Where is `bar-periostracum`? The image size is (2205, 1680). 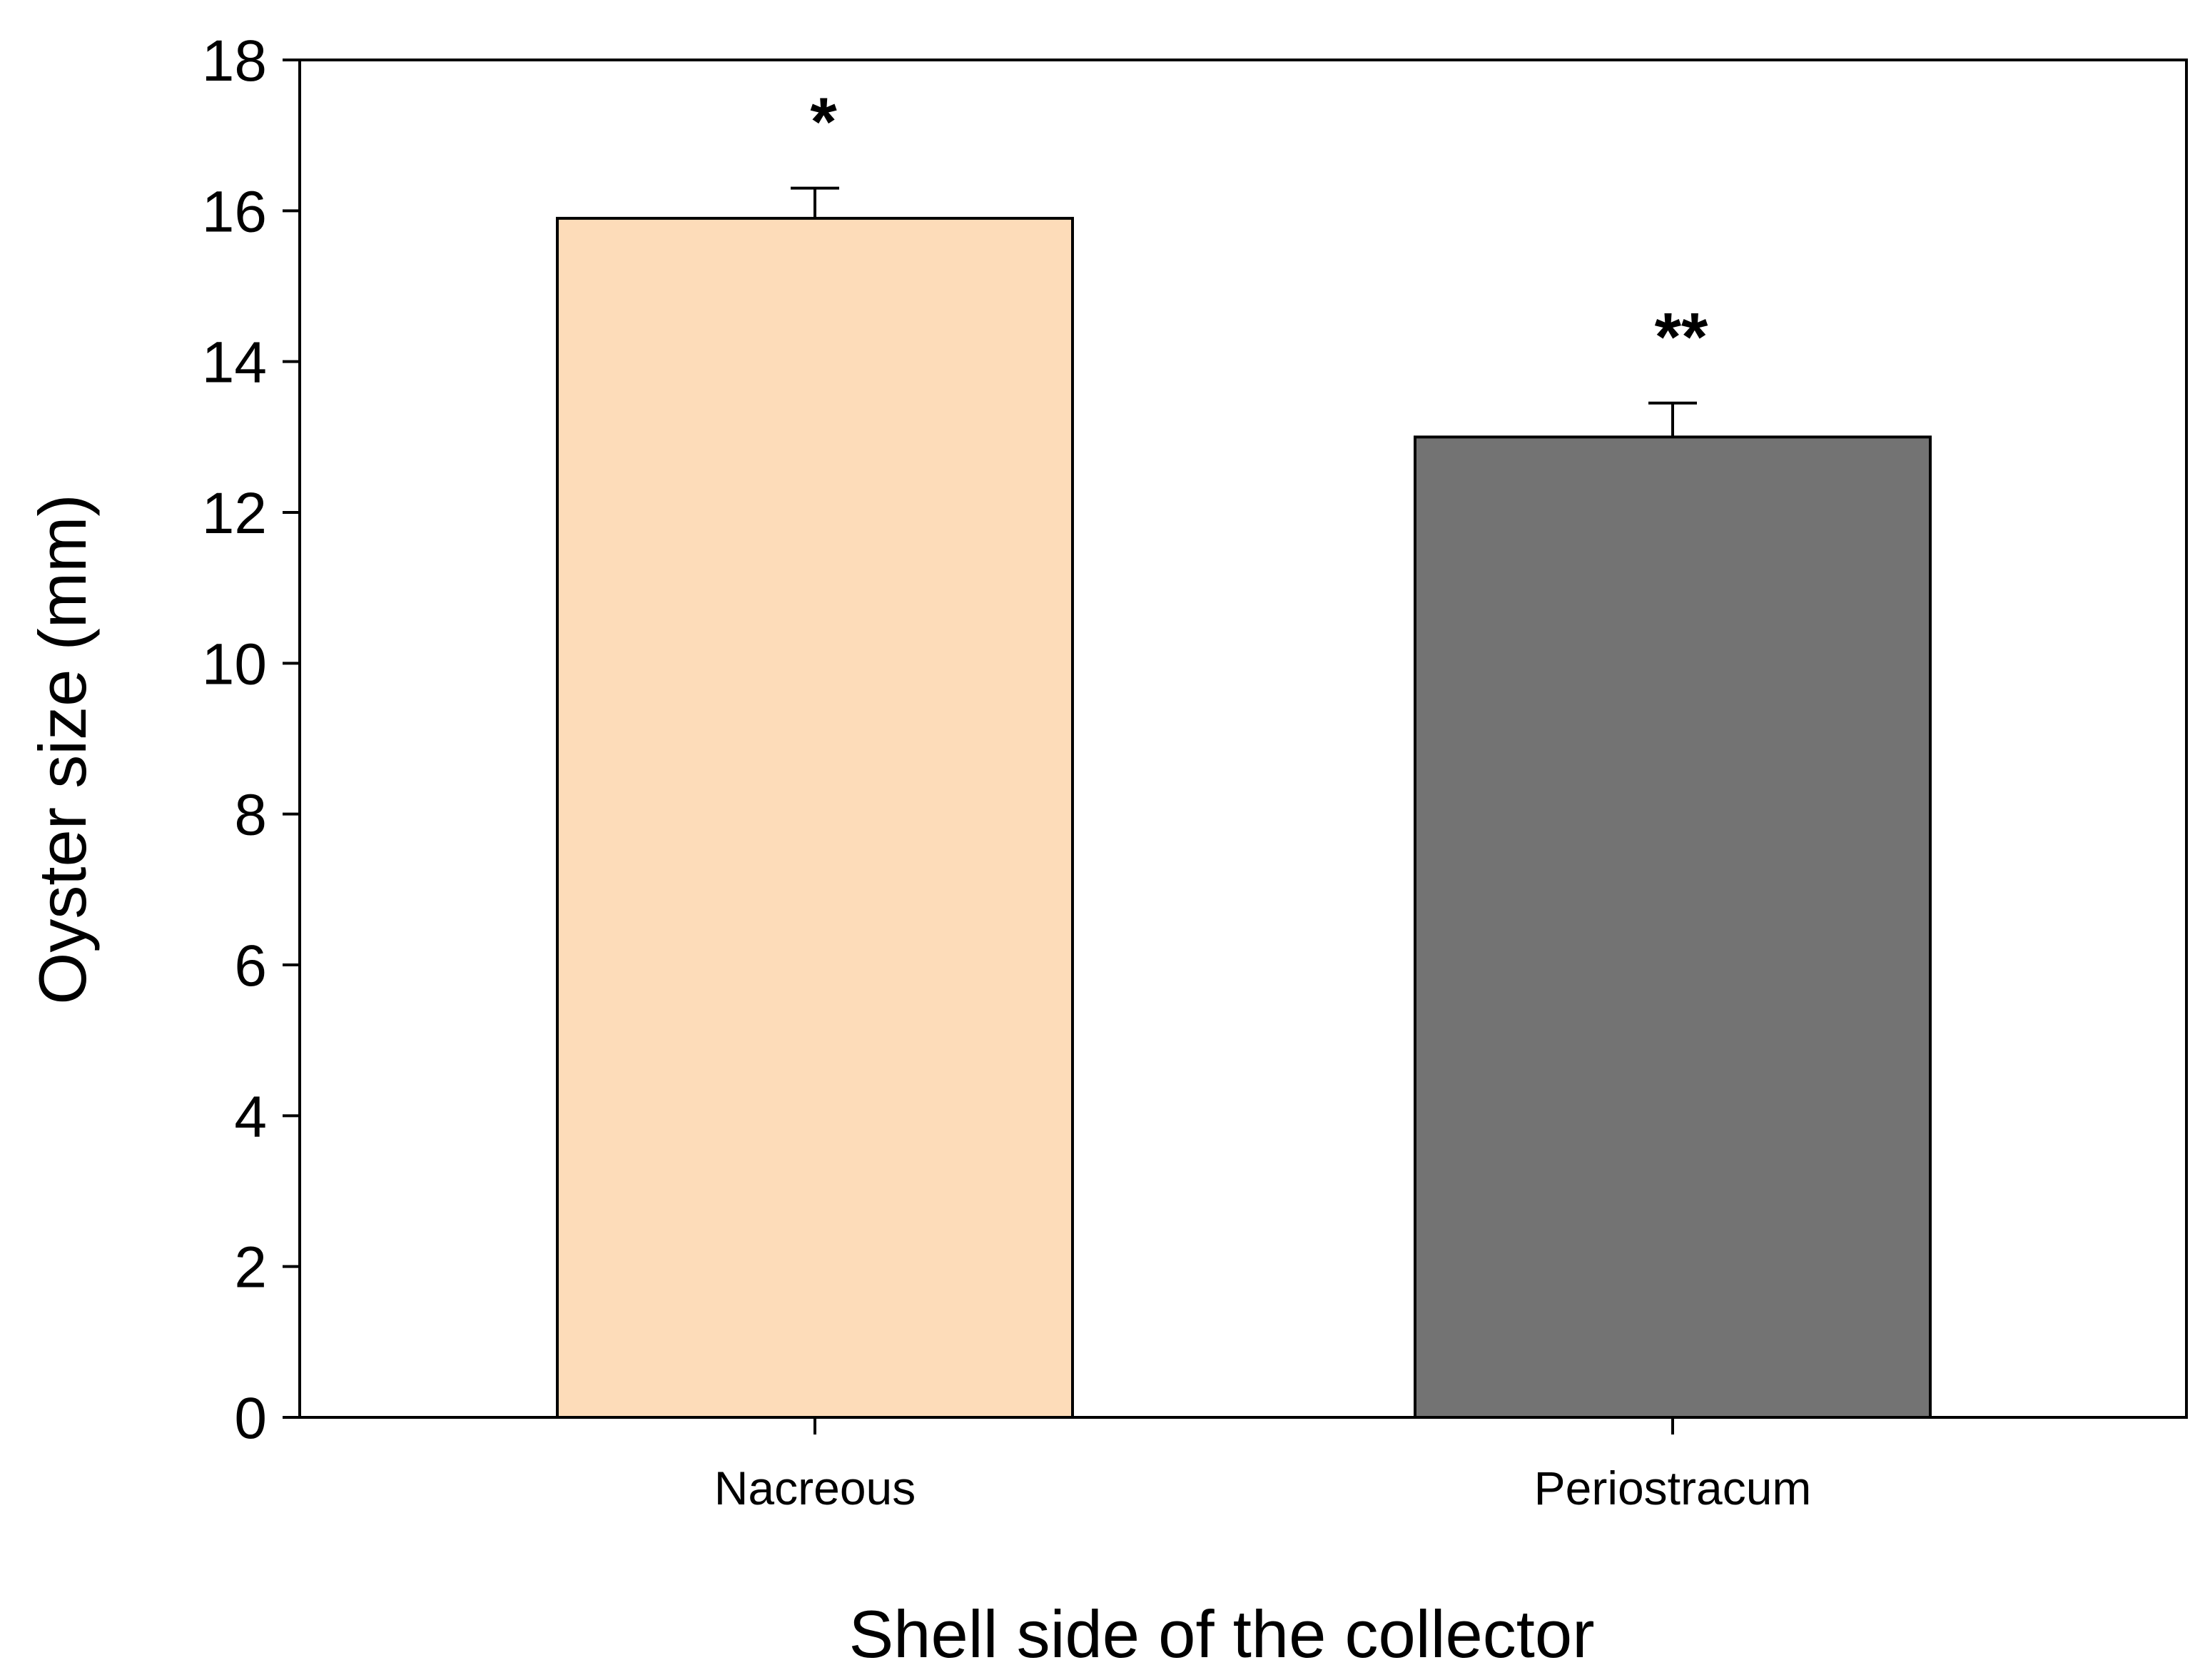 bar-periostracum is located at coordinates (1673, 927).